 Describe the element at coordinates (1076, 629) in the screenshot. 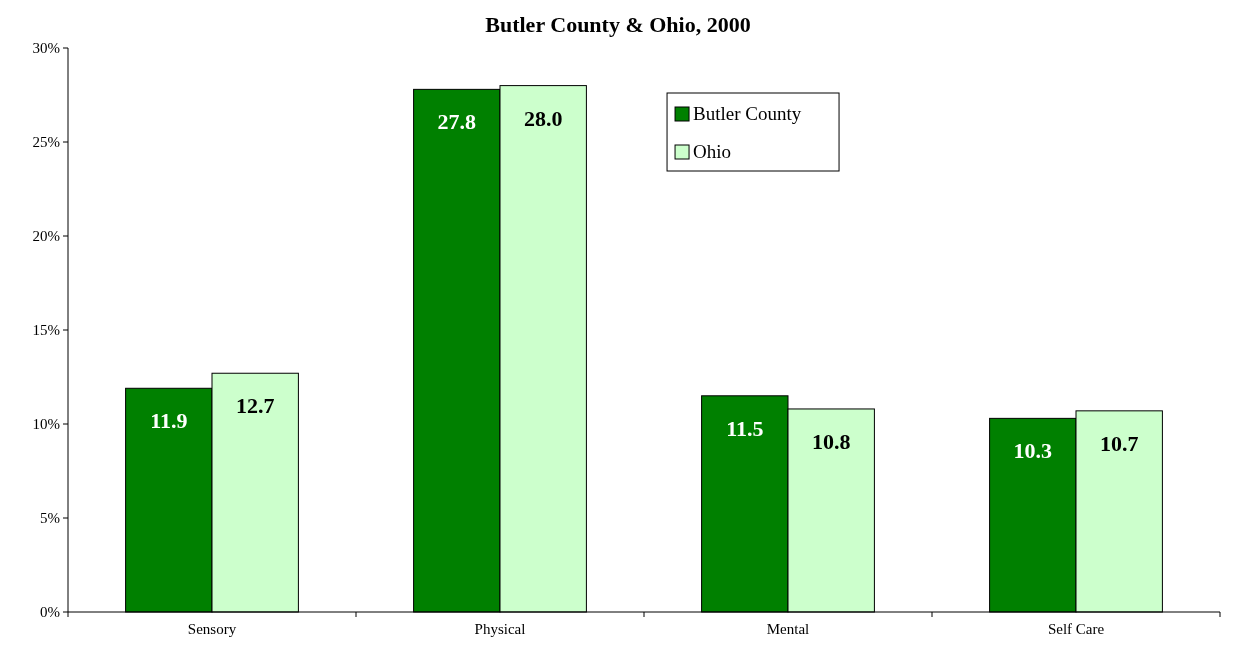

I see `x-tick-label: Self Care` at that location.